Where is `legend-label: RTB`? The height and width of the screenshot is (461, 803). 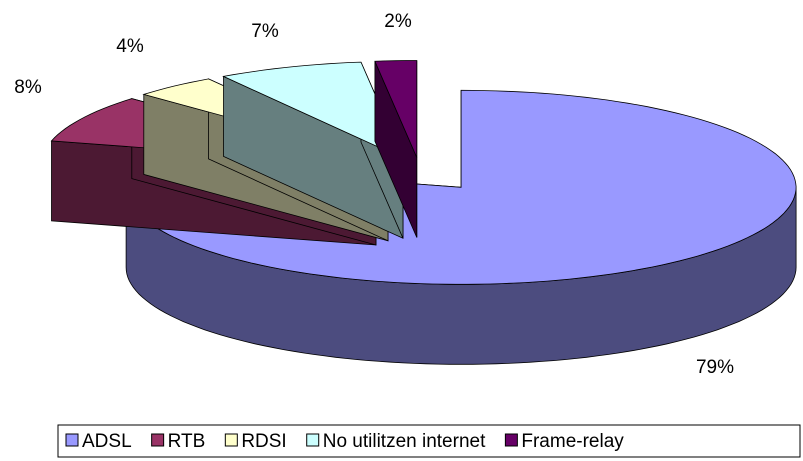
legend-label: RTB is located at coordinates (187, 441).